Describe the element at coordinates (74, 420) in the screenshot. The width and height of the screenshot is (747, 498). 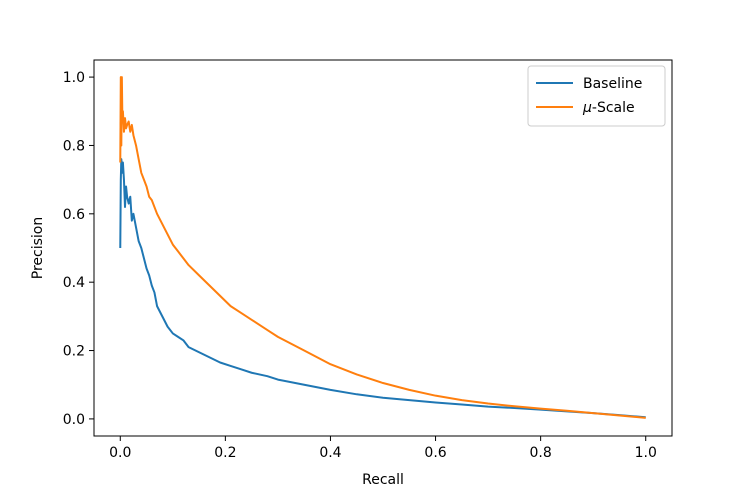
I see `y-tick-label: 0.0` at that location.